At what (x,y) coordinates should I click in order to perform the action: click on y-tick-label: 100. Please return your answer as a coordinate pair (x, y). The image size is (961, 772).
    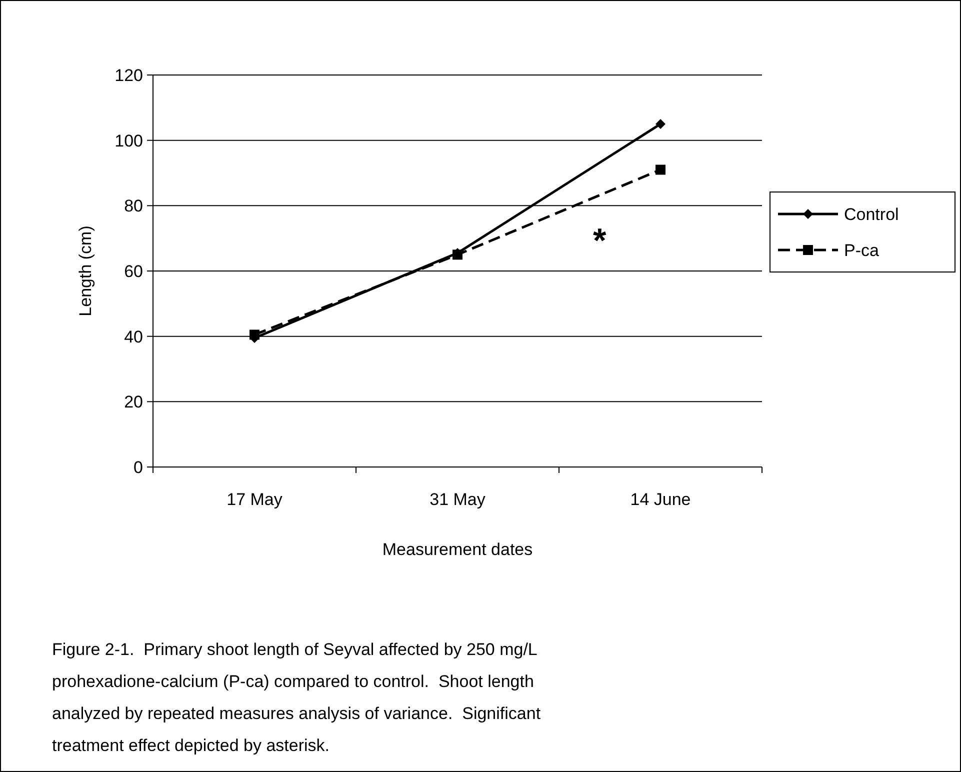
    Looking at the image, I should click on (128, 140).